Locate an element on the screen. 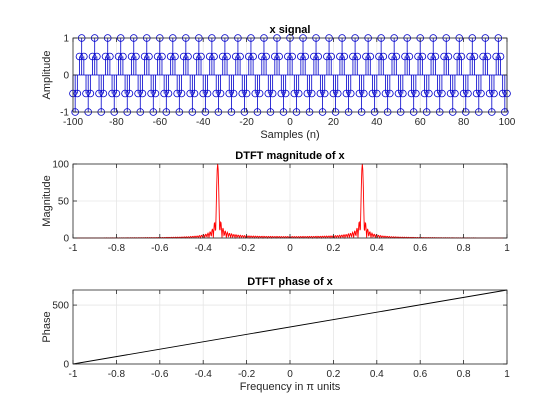 The width and height of the screenshot is (560, 420). x-tick-label: -0.8 is located at coordinates (117, 374).